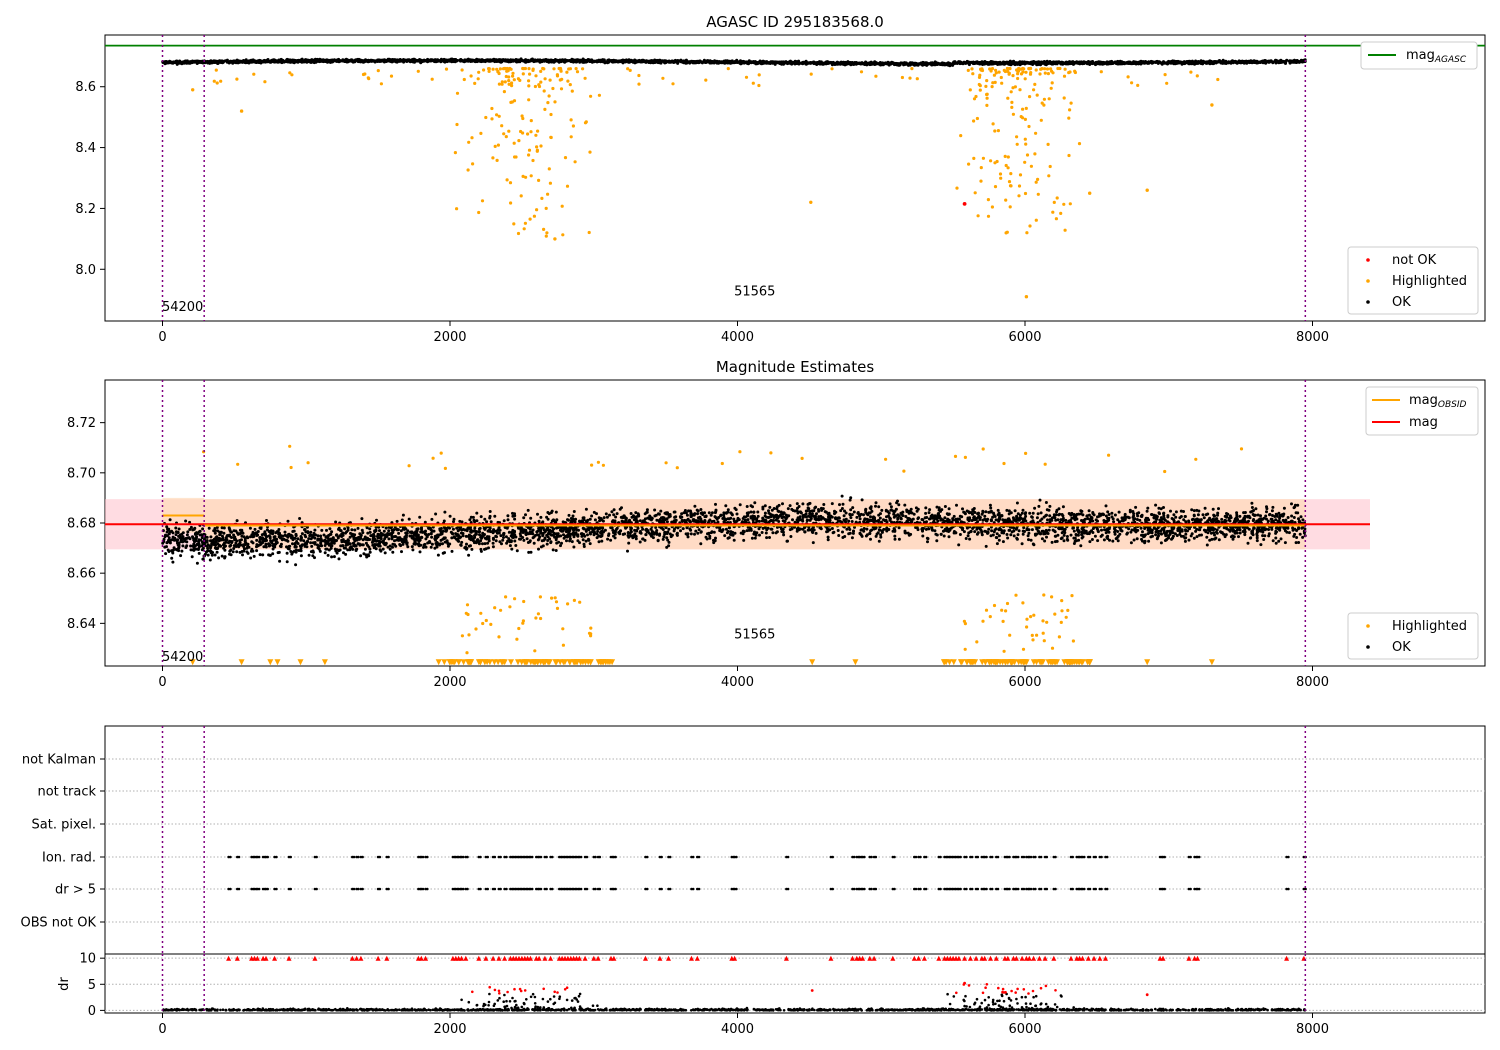 This screenshot has height=1050, width=1500. Describe the element at coordinates (81, 524) in the screenshot. I see `y-tick-label: 8.68` at that location.